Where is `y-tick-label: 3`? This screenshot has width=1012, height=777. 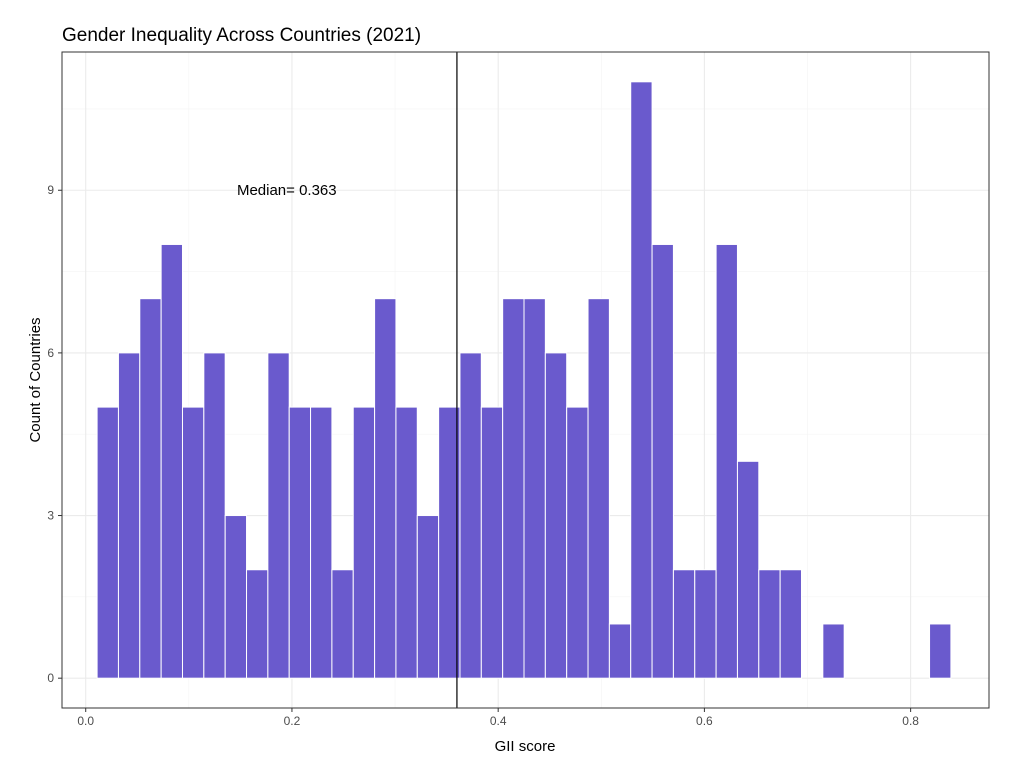 y-tick-label: 3 is located at coordinates (50, 516).